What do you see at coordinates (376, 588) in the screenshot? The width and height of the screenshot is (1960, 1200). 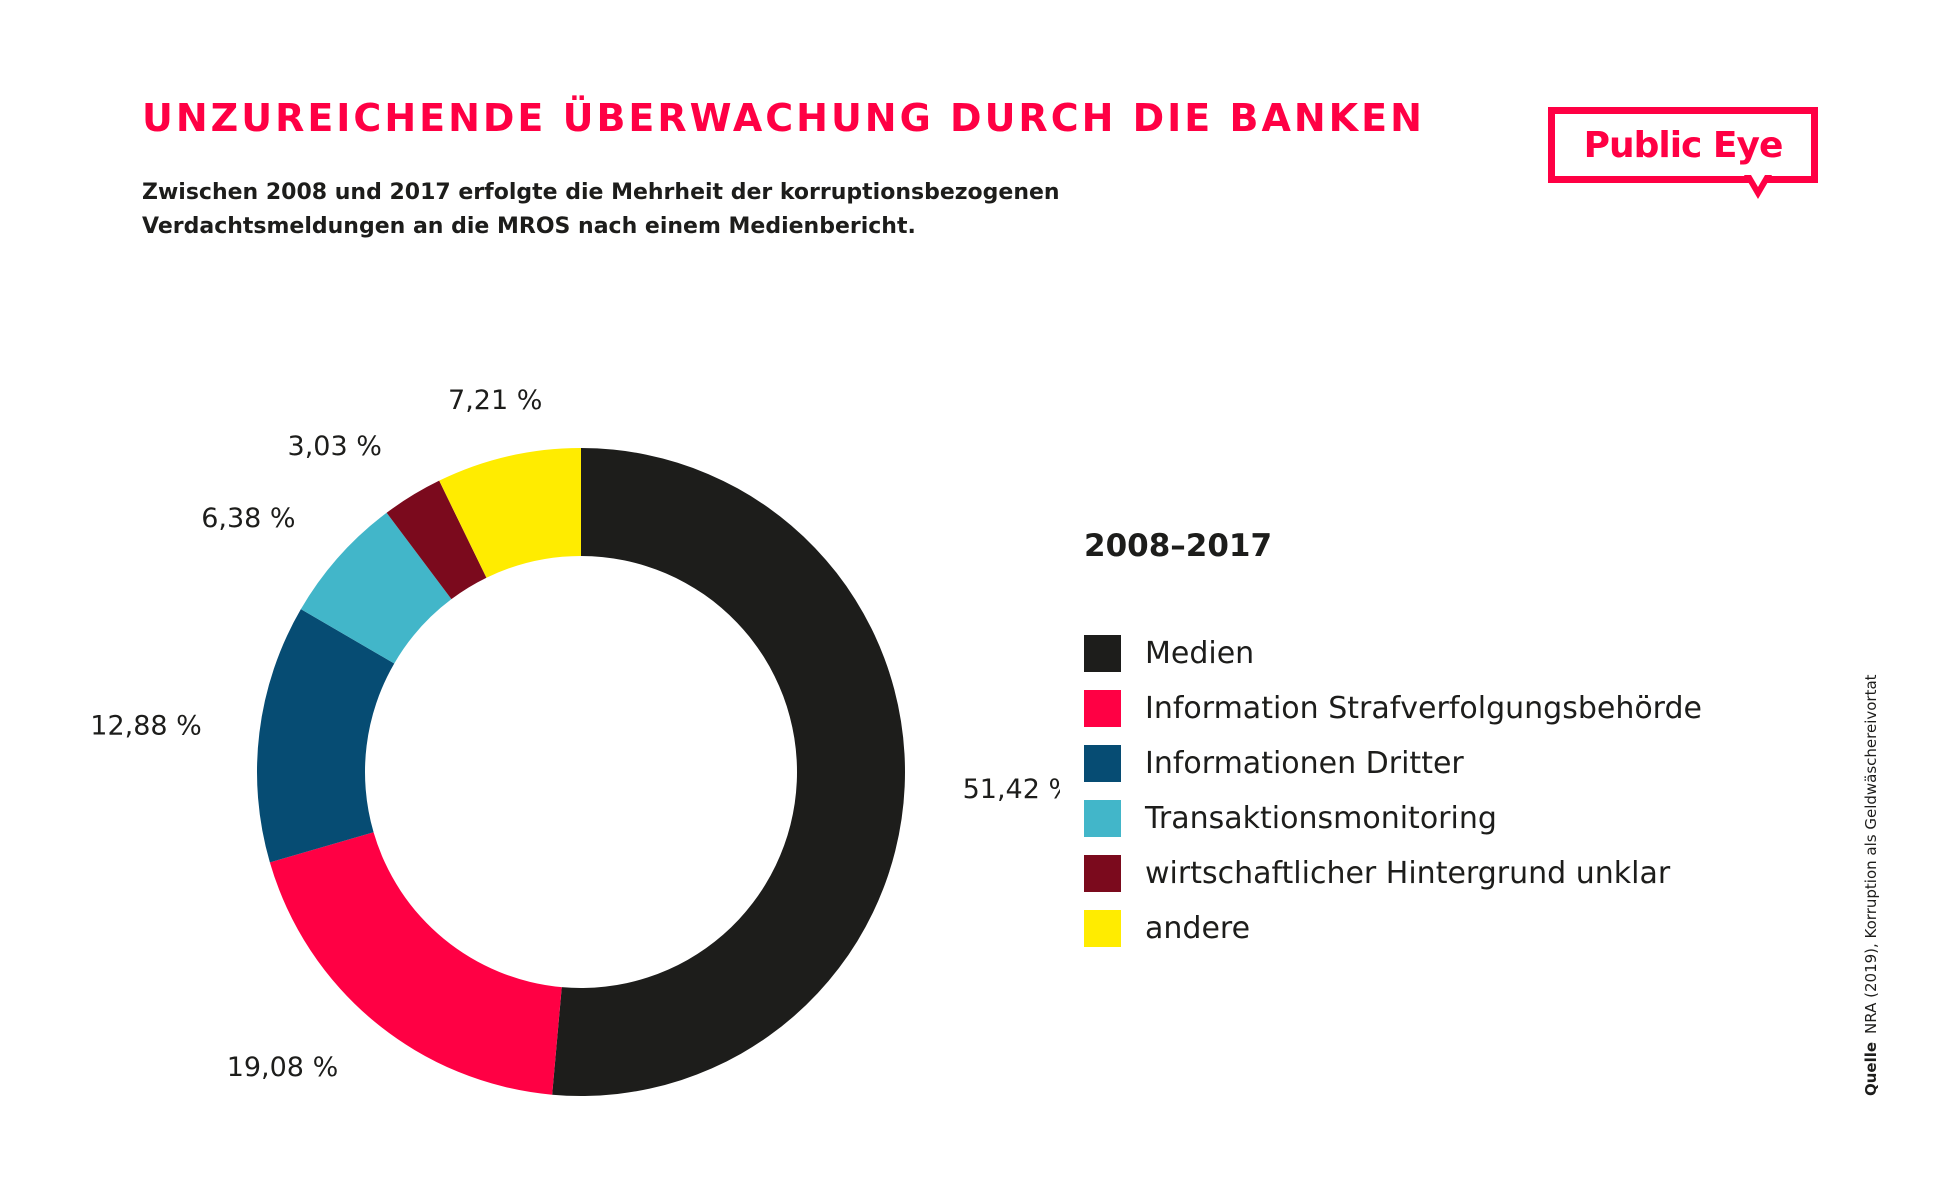 I see `donut-slice-transaktionsmonitoring` at bounding box center [376, 588].